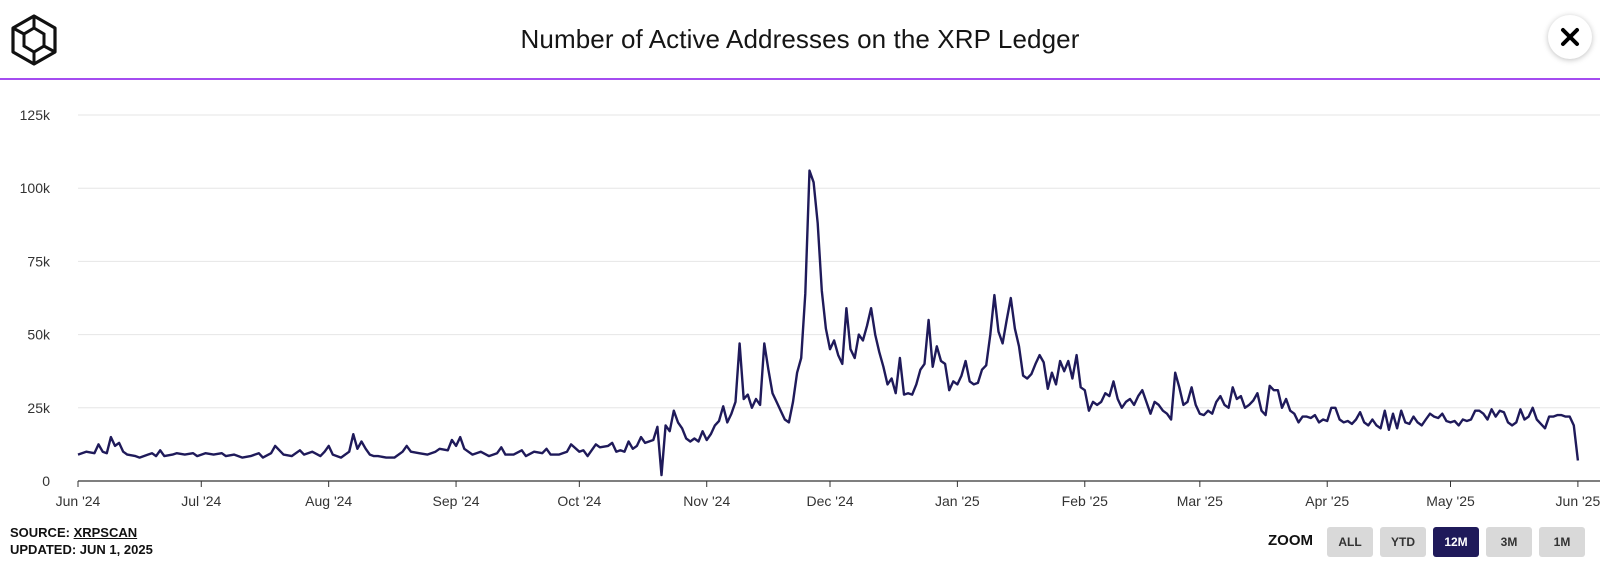  Describe the element at coordinates (39, 261) in the screenshot. I see `y-tick-label: 75k` at that location.